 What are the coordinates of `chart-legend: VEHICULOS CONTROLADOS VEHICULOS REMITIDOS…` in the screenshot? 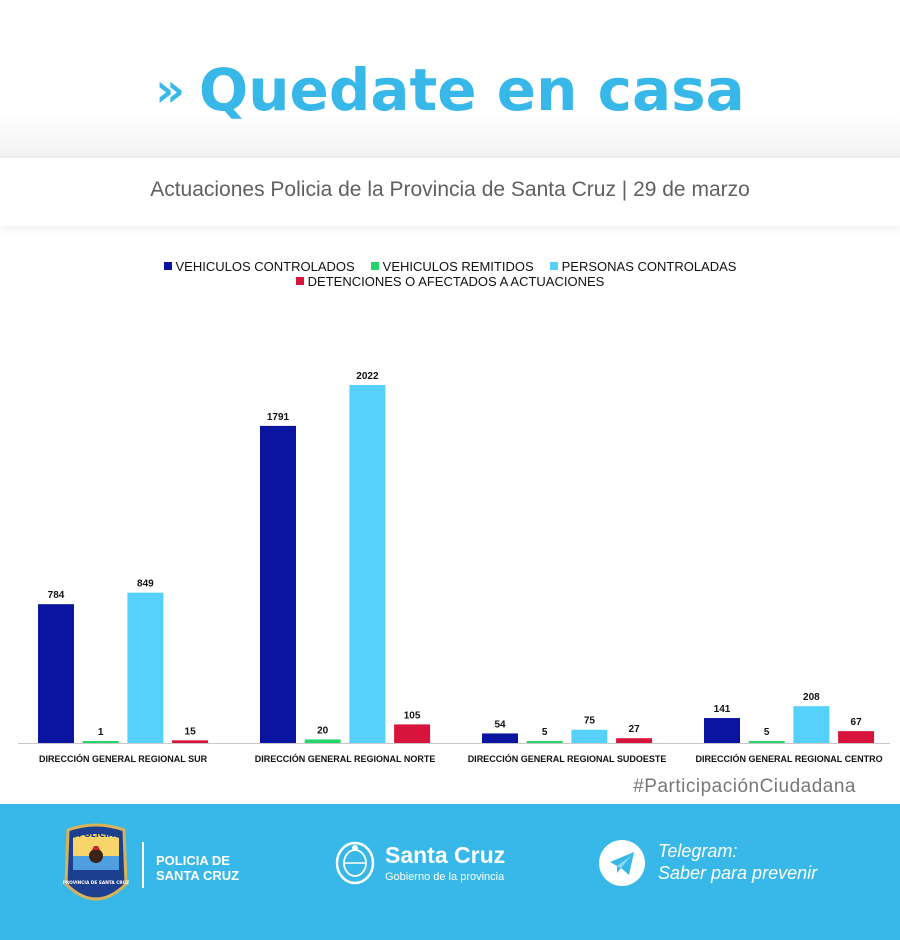 It's located at (450, 274).